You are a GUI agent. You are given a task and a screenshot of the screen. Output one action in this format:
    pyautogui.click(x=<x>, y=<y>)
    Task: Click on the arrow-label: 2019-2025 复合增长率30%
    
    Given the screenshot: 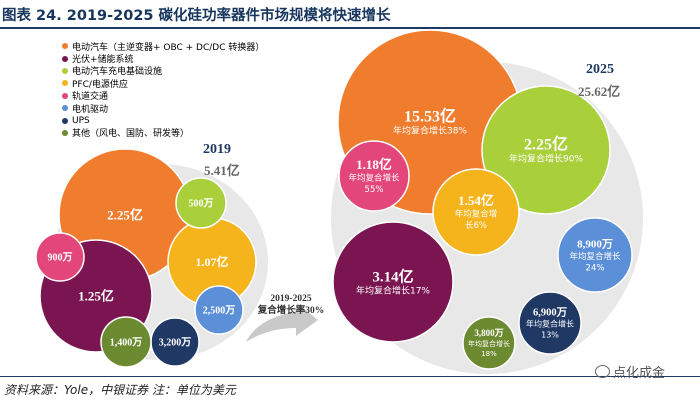 What is the action you would take?
    pyautogui.click(x=291, y=305)
    